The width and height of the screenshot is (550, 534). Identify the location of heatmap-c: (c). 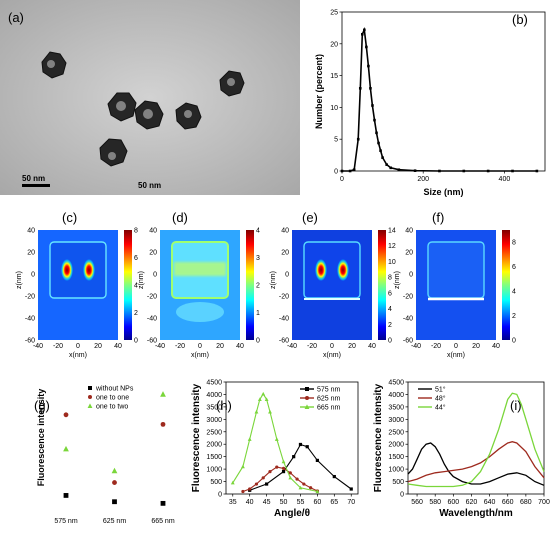
(78, 275).